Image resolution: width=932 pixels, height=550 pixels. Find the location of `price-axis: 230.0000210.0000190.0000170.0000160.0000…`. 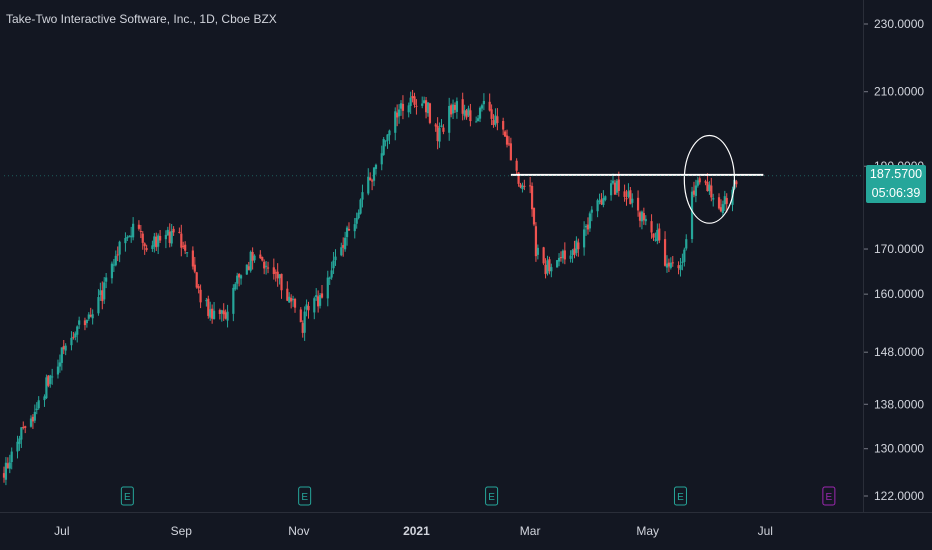

price-axis: 230.0000210.0000190.0000170.0000160.0000… is located at coordinates (894, 260).